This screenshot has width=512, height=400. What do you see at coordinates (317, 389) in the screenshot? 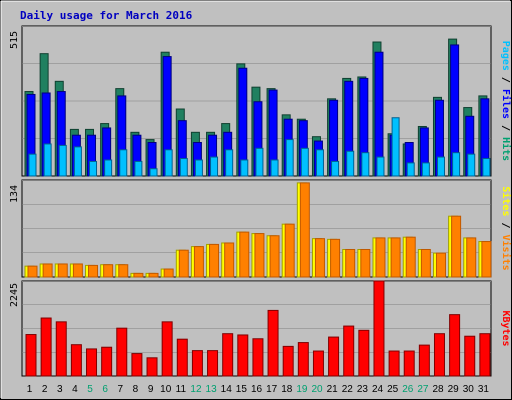
I see `day-tick-label: 20` at bounding box center [317, 389].